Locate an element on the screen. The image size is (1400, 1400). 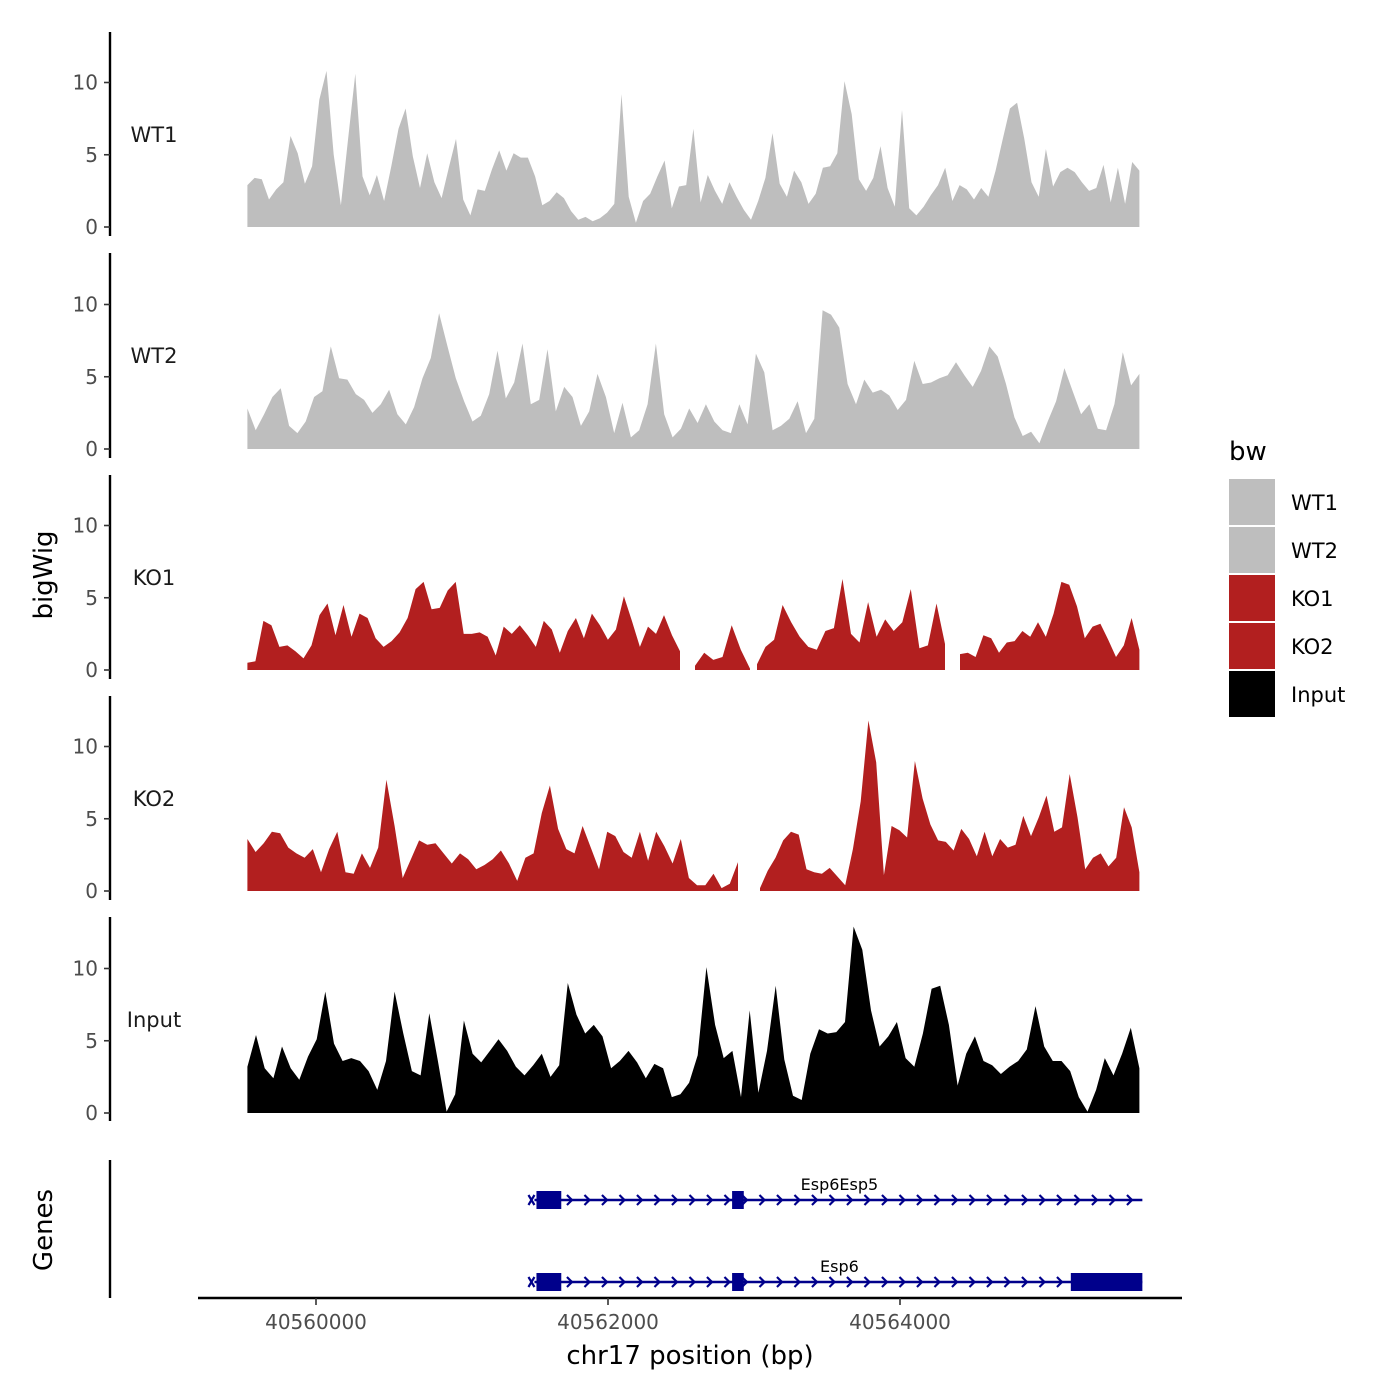
track-ko1: 0 5 10 KO1 is located at coordinates (606, 578).